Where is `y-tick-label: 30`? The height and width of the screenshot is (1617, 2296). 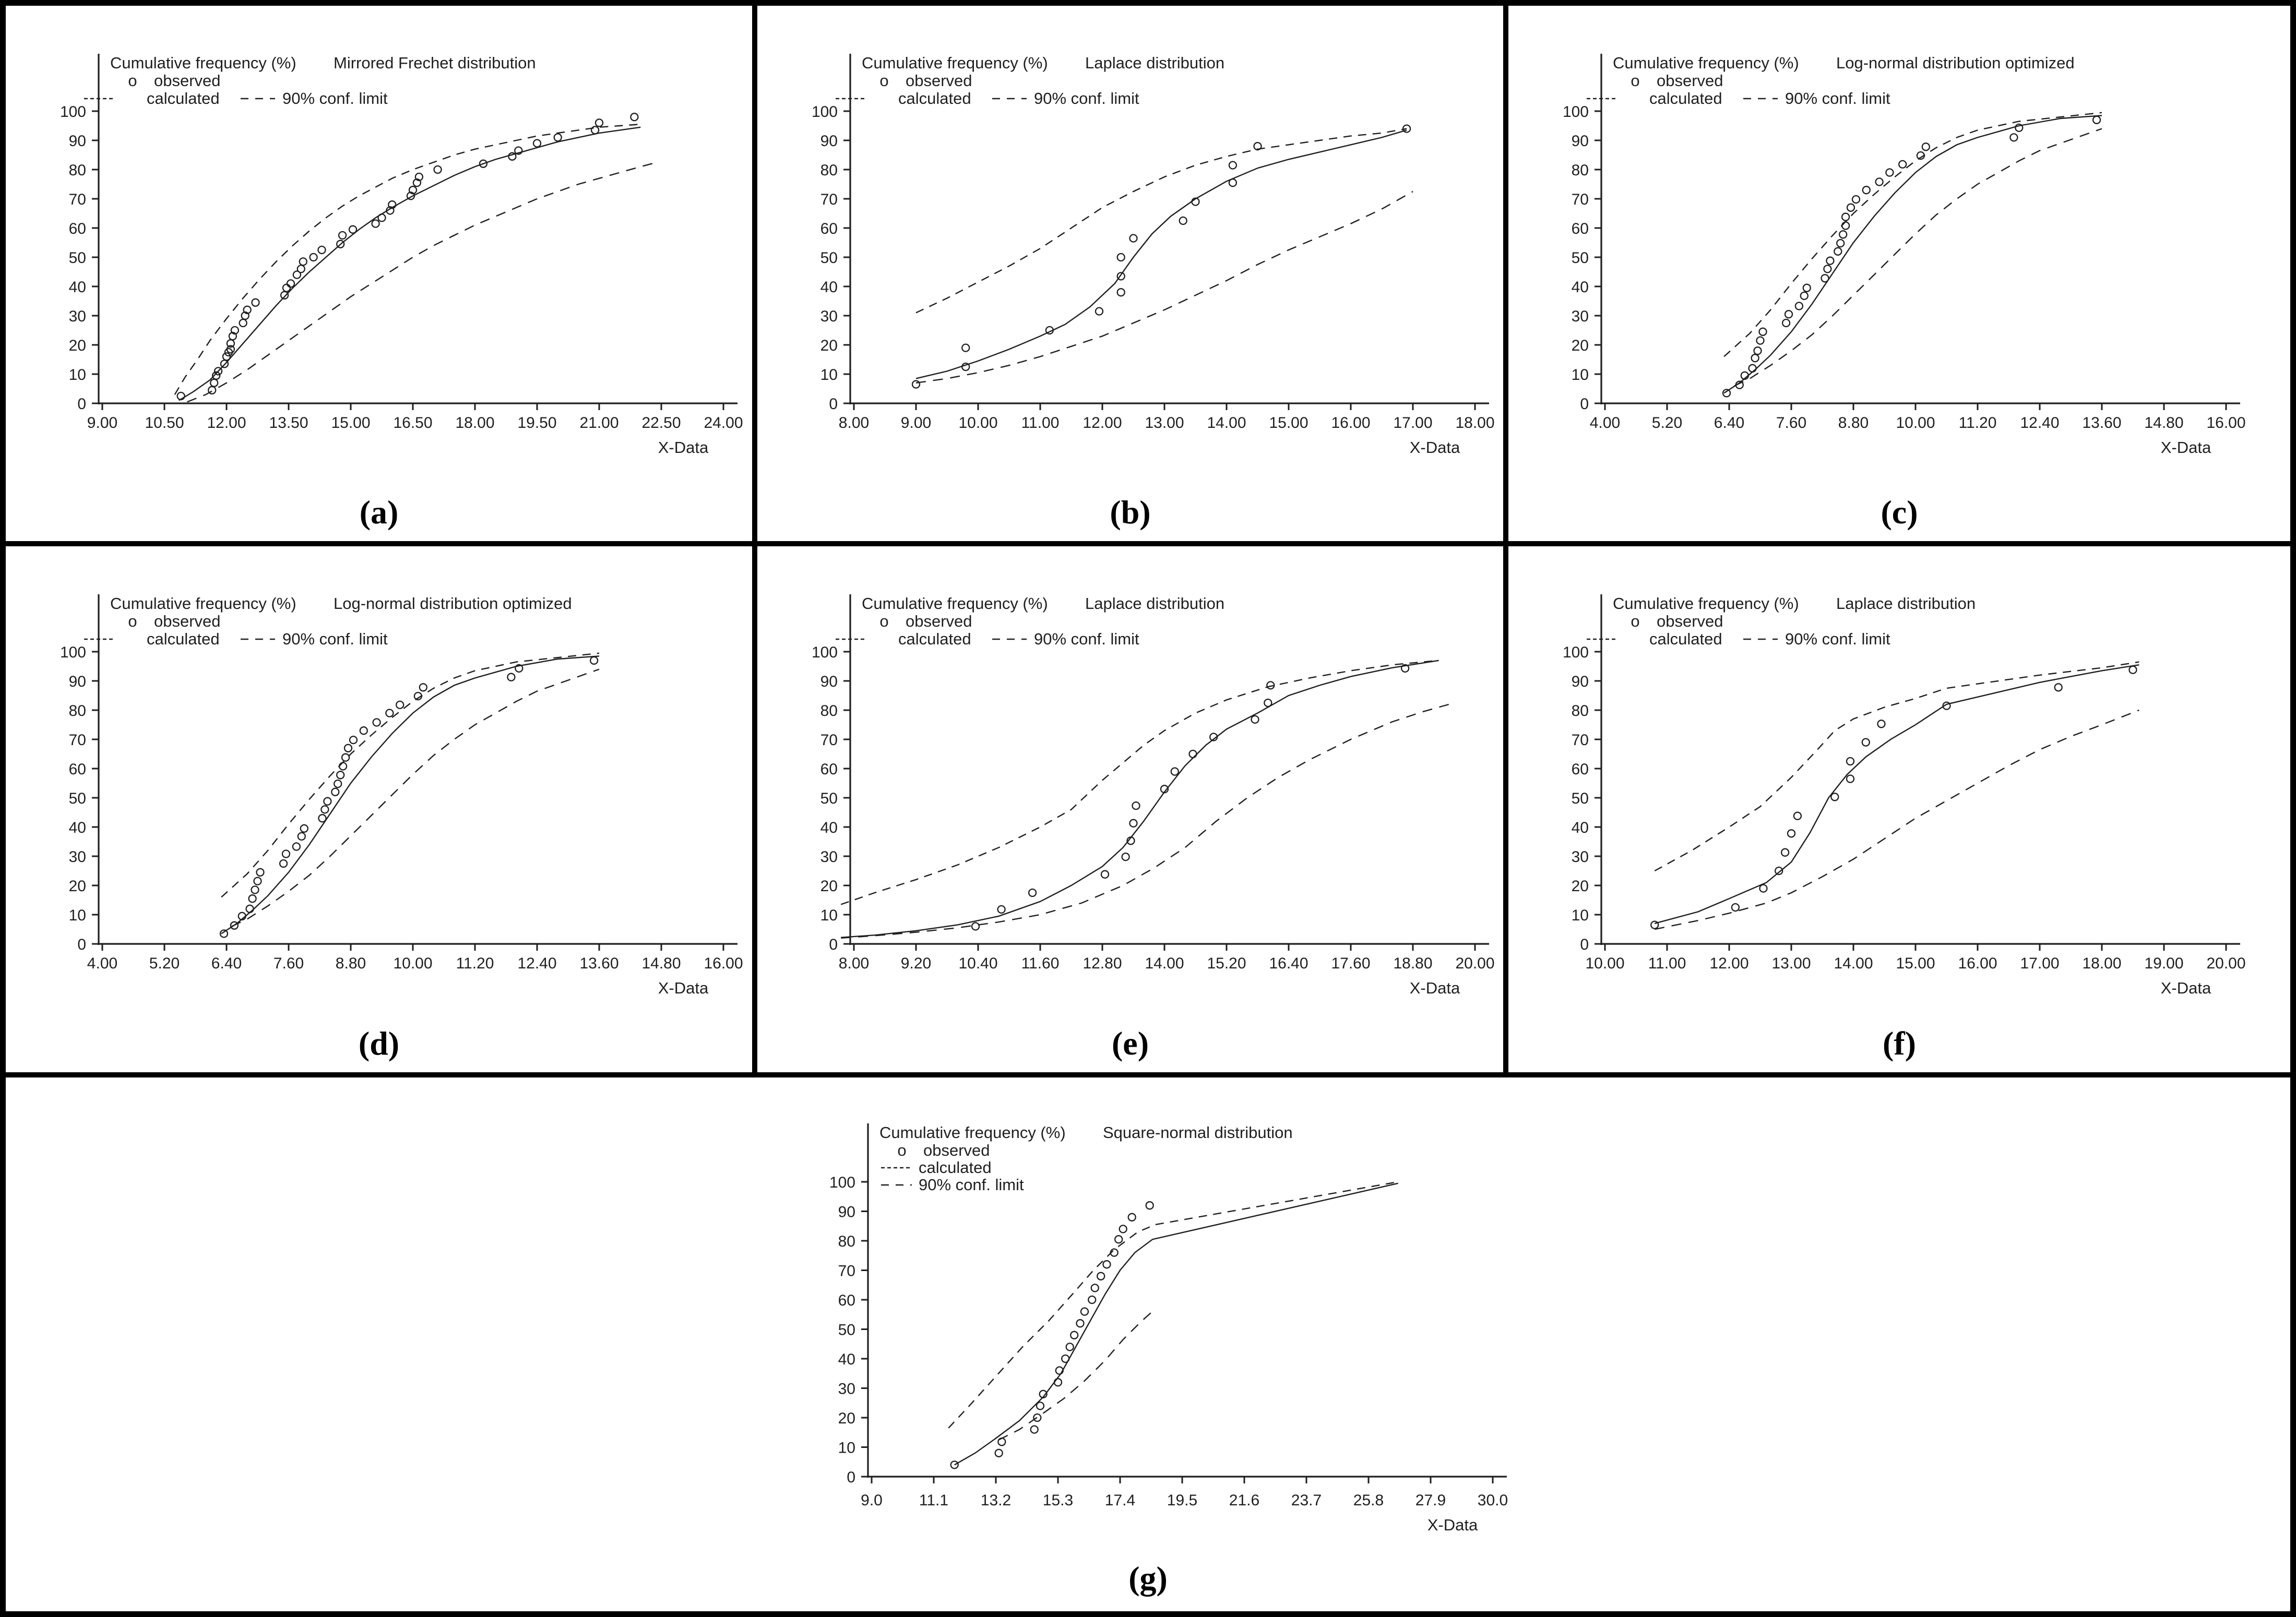 y-tick-label: 30 is located at coordinates (829, 316).